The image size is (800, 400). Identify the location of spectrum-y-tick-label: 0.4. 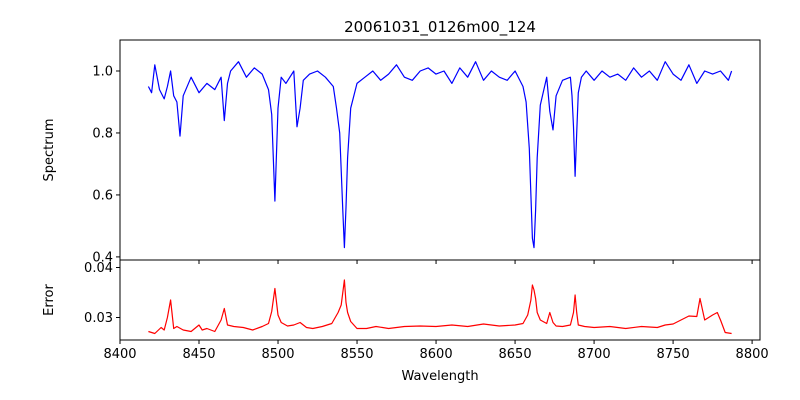
(102, 257).